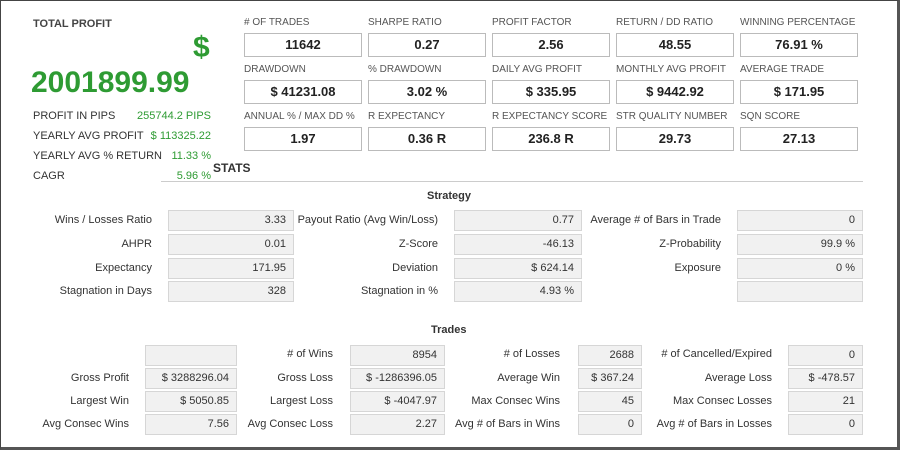 This screenshot has height=450, width=900. What do you see at coordinates (675, 37) in the screenshot?
I see `kpi-return-dd-ratio: RETURN / DD RATIO 48.55` at bounding box center [675, 37].